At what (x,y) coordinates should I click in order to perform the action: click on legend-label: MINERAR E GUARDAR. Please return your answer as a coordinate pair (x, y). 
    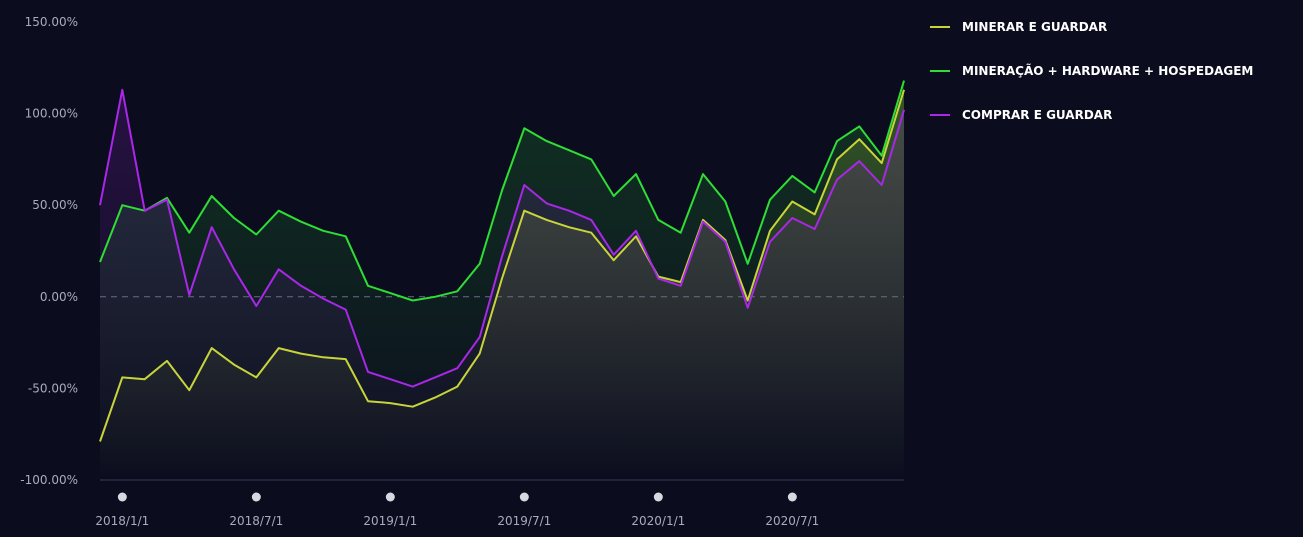
    Looking at the image, I should click on (1034, 27).